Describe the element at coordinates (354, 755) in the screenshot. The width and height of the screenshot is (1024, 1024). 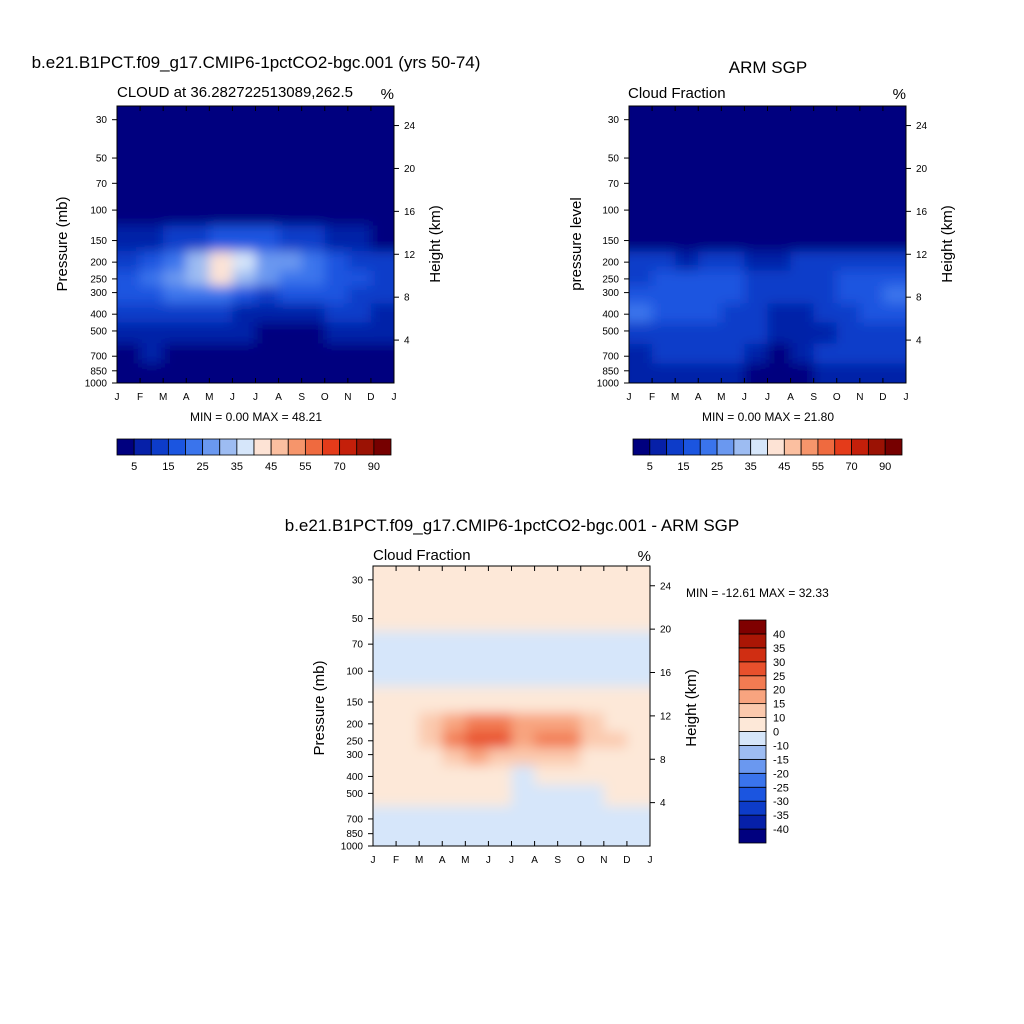
I see `y-tick-label: 300` at that location.